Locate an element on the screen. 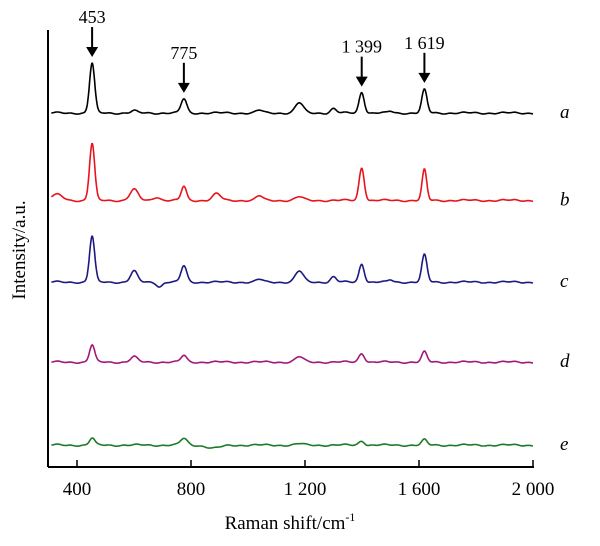 This screenshot has width=600, height=546. x-tick-label: 1 600 is located at coordinates (419, 489).